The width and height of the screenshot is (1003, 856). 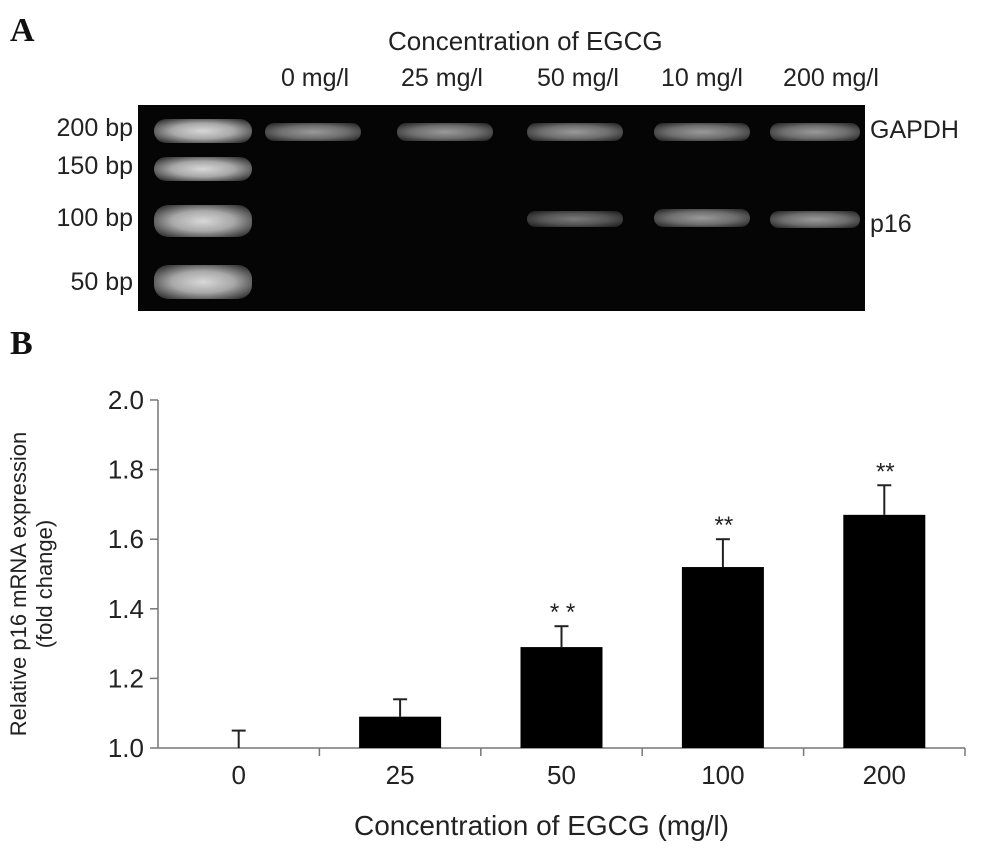 What do you see at coordinates (94, 218) in the screenshot?
I see `ladder-label-100bp: 100 bp` at bounding box center [94, 218].